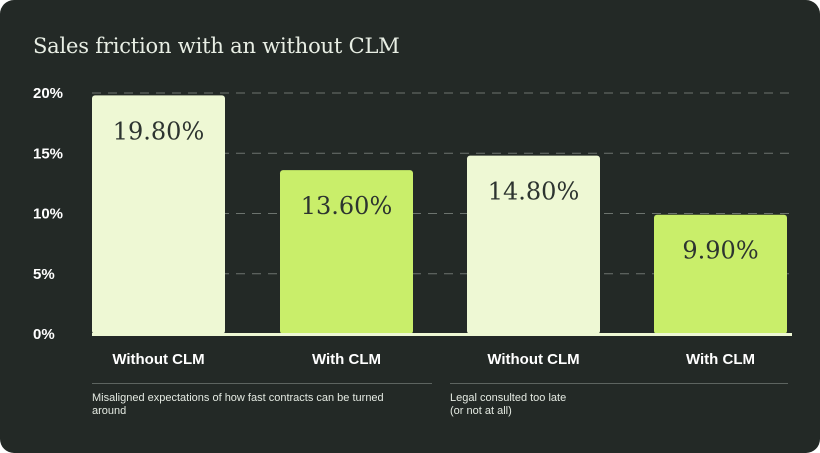 The image size is (820, 453). Describe the element at coordinates (48, 153) in the screenshot. I see `y-tick-label: 15%` at that location.